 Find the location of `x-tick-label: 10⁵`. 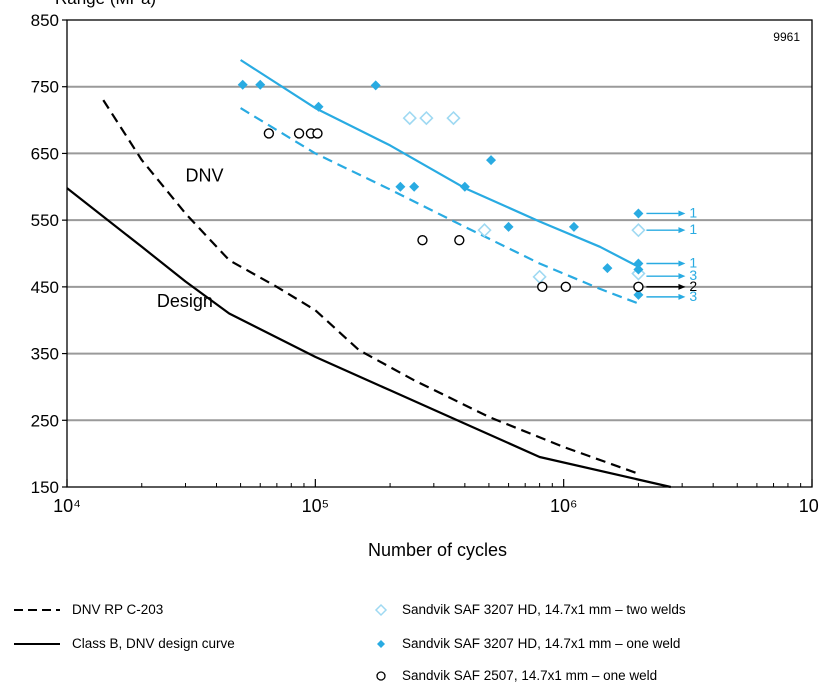

x-tick-label: 10⁵ is located at coordinates (315, 506).